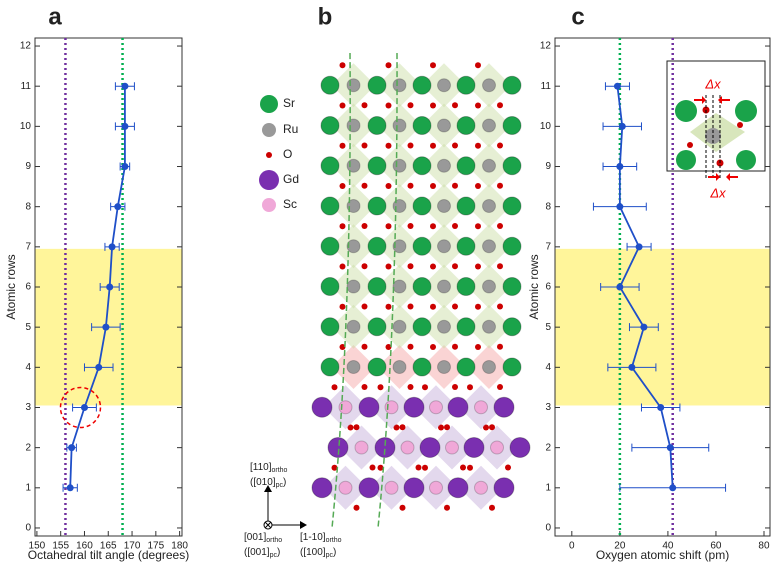 The image size is (775, 568). What do you see at coordinates (577, 16) in the screenshot?
I see `panel-letter: c` at bounding box center [577, 16].